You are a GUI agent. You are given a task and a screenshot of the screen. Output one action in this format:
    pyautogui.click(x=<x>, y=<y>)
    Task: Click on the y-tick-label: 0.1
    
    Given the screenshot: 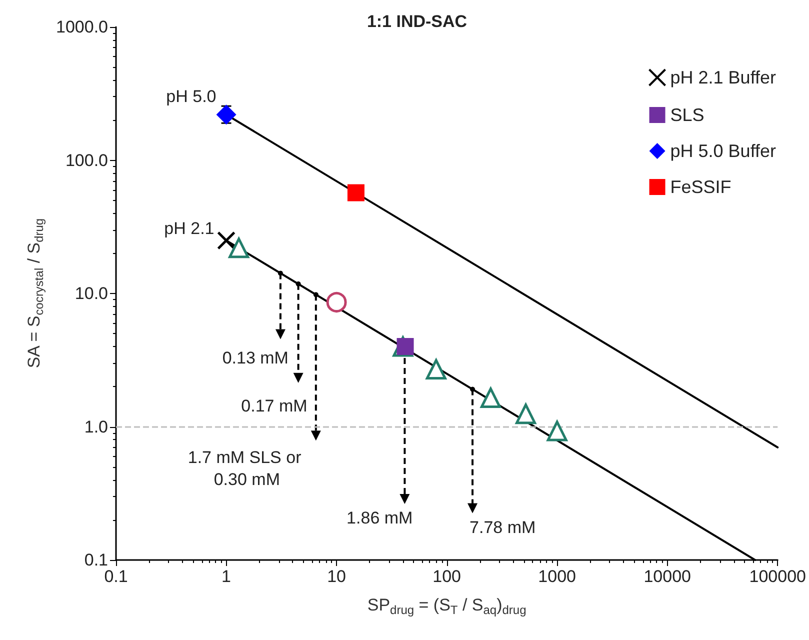 What is the action you would take?
    pyautogui.click(x=96, y=560)
    